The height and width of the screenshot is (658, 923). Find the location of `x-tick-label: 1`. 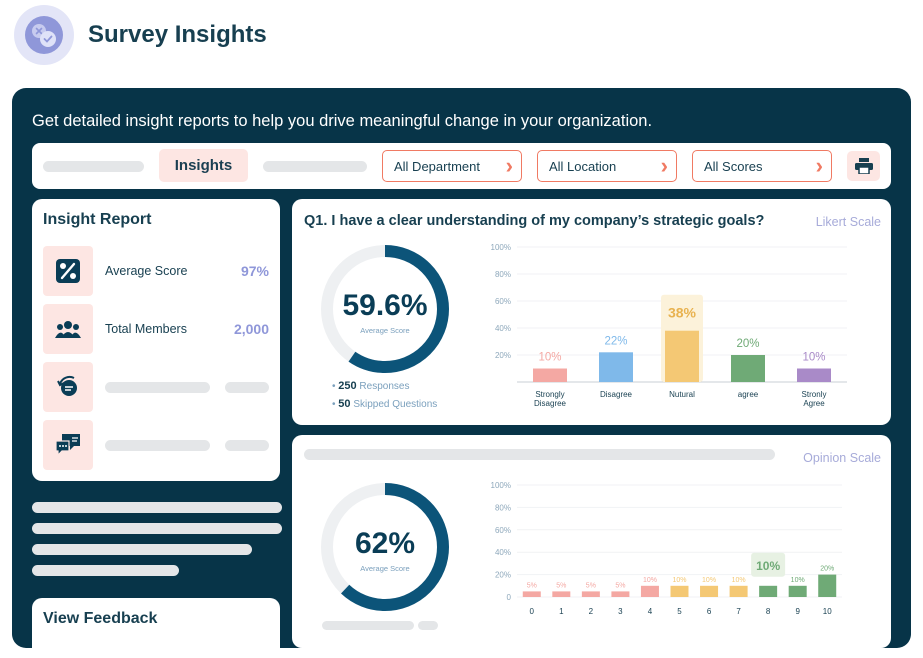

x-tick-label: 1 is located at coordinates (561, 611).